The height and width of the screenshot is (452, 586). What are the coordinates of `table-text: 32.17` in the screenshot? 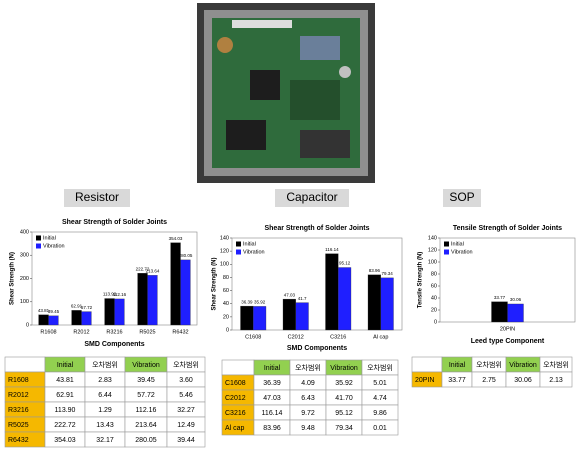 It's located at (105, 440).